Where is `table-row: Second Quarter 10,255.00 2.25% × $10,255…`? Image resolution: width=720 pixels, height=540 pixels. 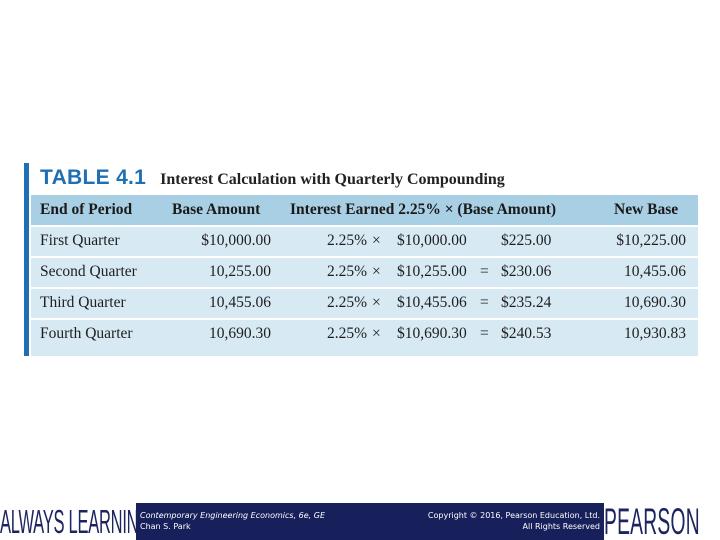
table-row: Second Quarter 10,255.00 2.25% × $10,255… is located at coordinates (364, 272).